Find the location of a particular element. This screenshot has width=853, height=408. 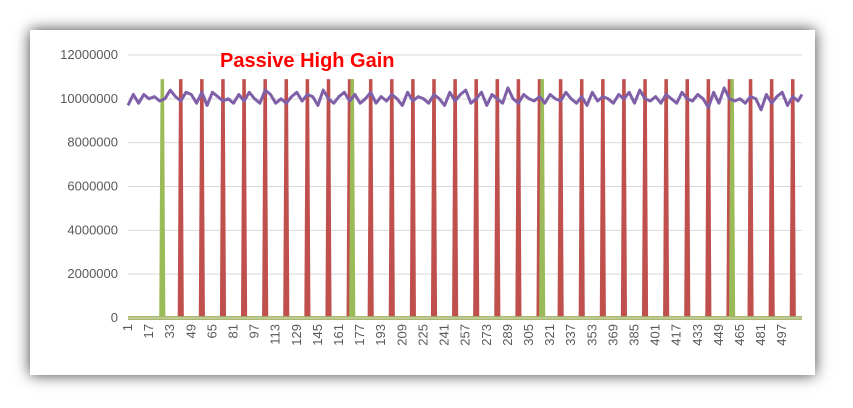

x-tick-label: 273 is located at coordinates (486, 335).